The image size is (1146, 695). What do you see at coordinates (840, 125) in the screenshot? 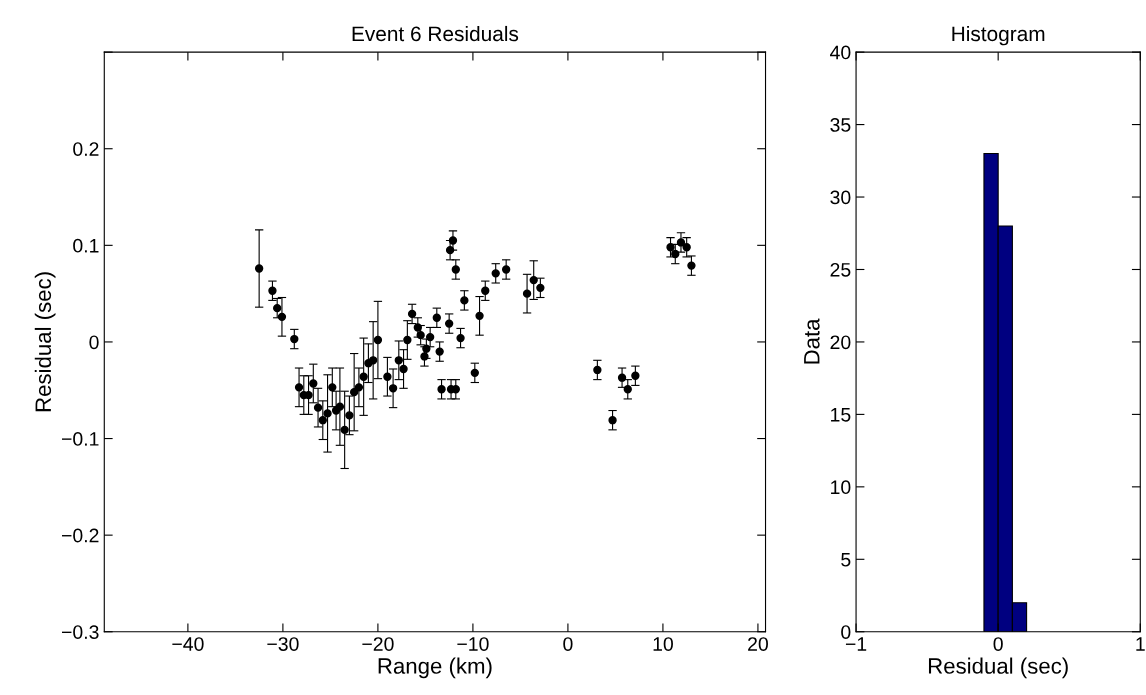
I see `y-tick-label: 35` at bounding box center [840, 125].